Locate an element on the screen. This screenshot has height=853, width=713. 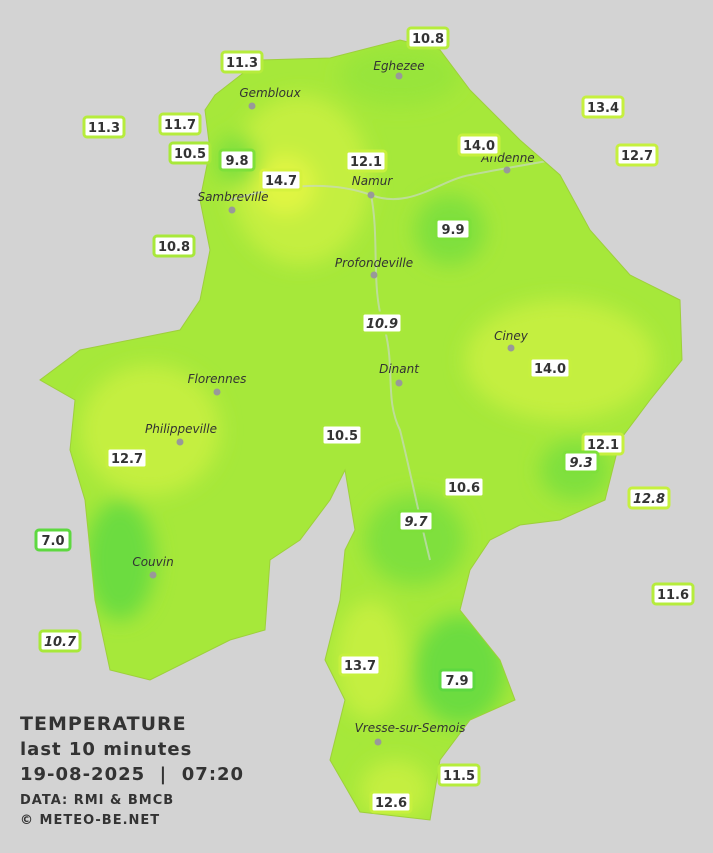
station-value: 12.8 is located at coordinates (649, 499).